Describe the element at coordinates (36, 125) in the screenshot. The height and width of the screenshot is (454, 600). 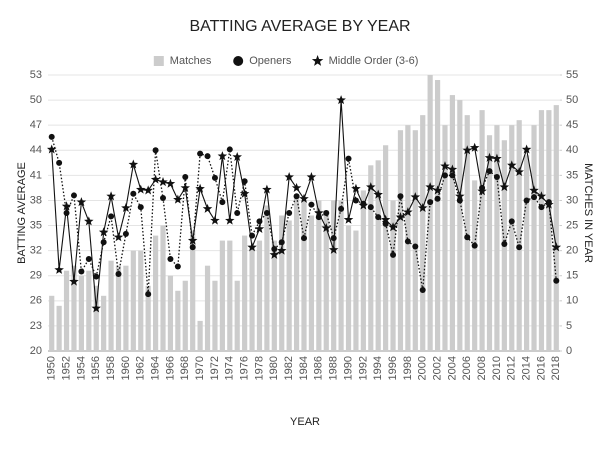
I see `y-tick-label: 47` at that location.